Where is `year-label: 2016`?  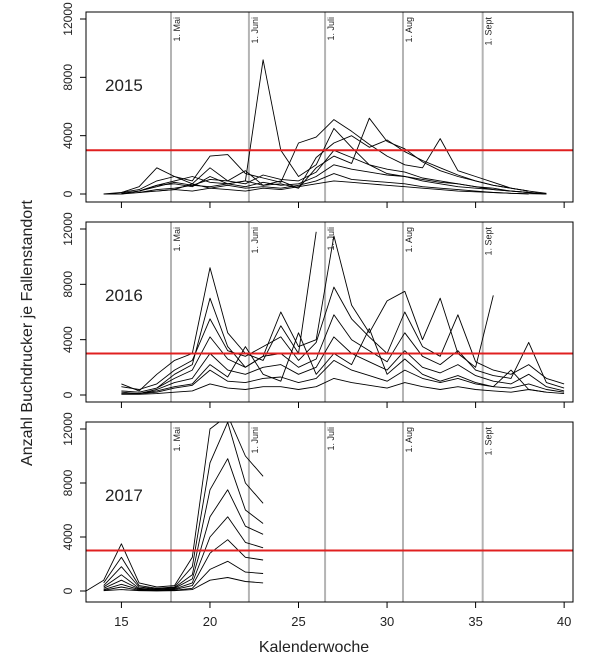 year-label: 2016 is located at coordinates (124, 295).